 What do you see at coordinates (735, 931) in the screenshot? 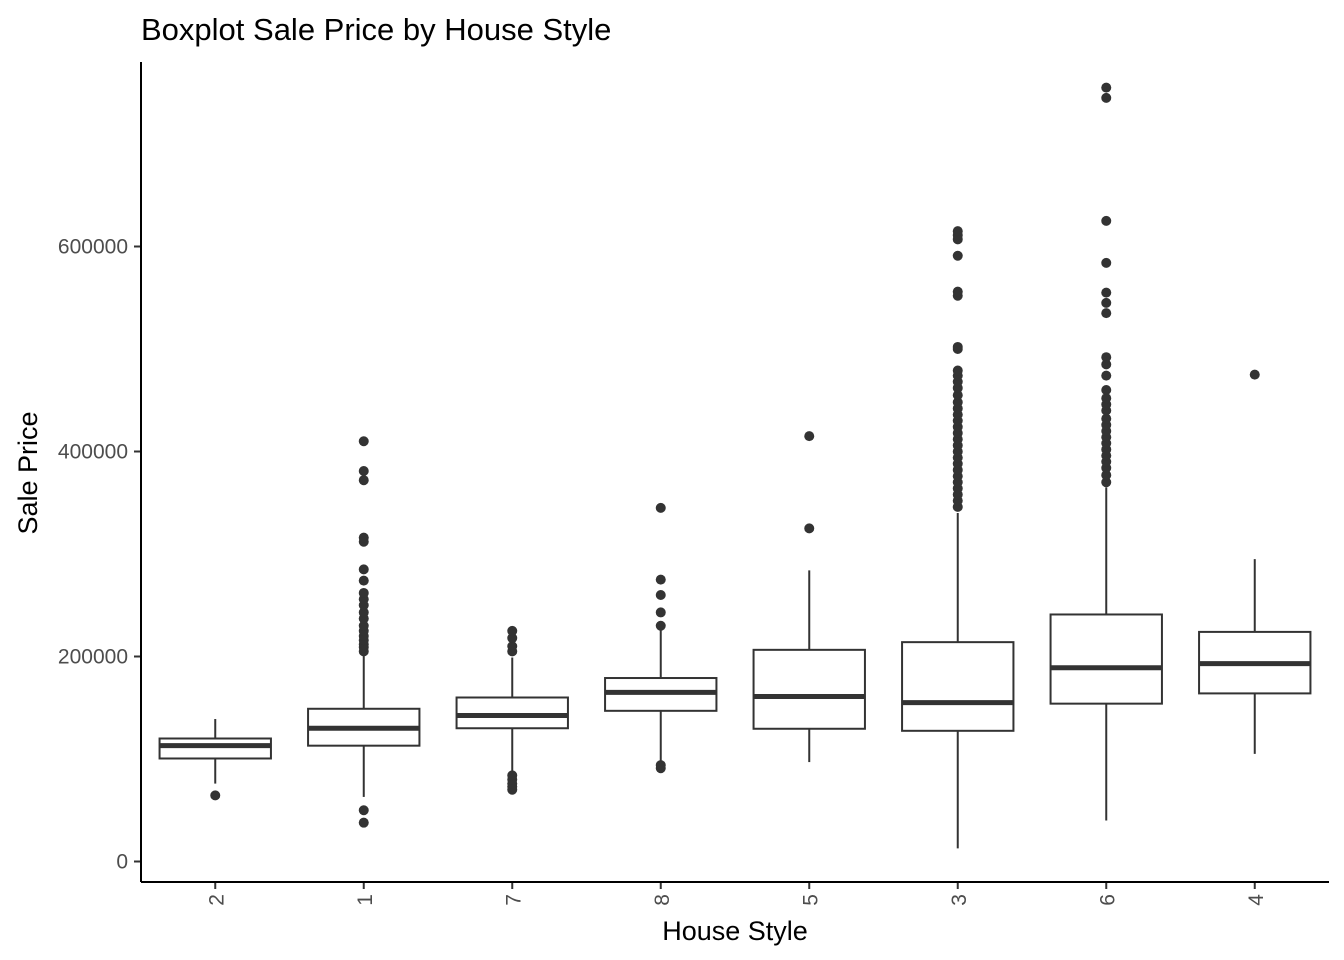
I see `x-axis-title: House Style` at bounding box center [735, 931].